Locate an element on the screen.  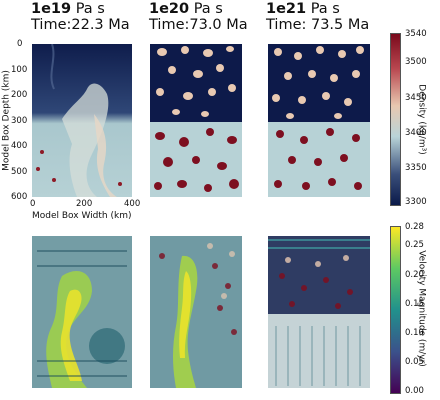
density-cb-tick-3350: 3350 is located at coordinates (416, 168).